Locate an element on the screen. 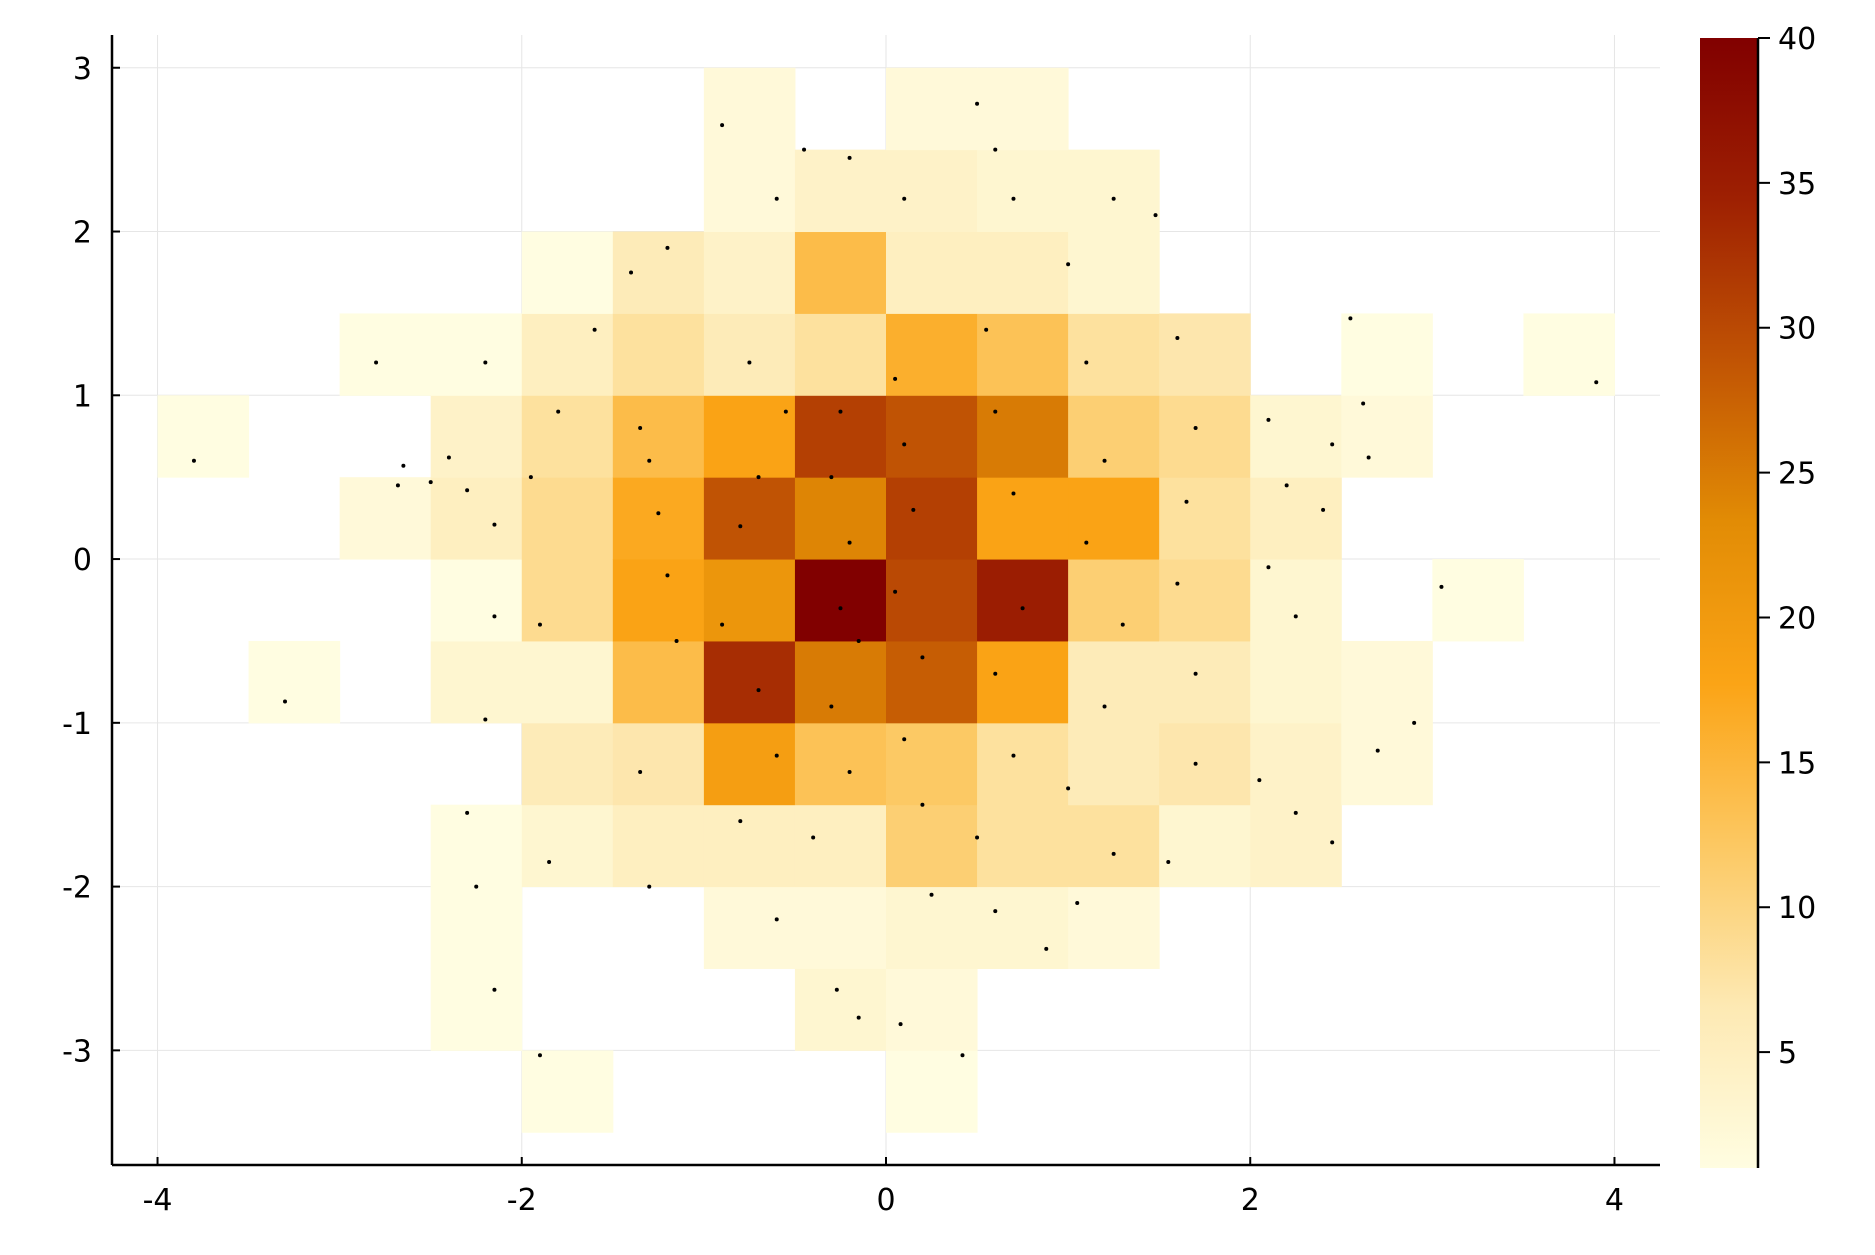 This screenshot has width=1875, height=1255. x-tick-label: 4 is located at coordinates (1614, 1200).